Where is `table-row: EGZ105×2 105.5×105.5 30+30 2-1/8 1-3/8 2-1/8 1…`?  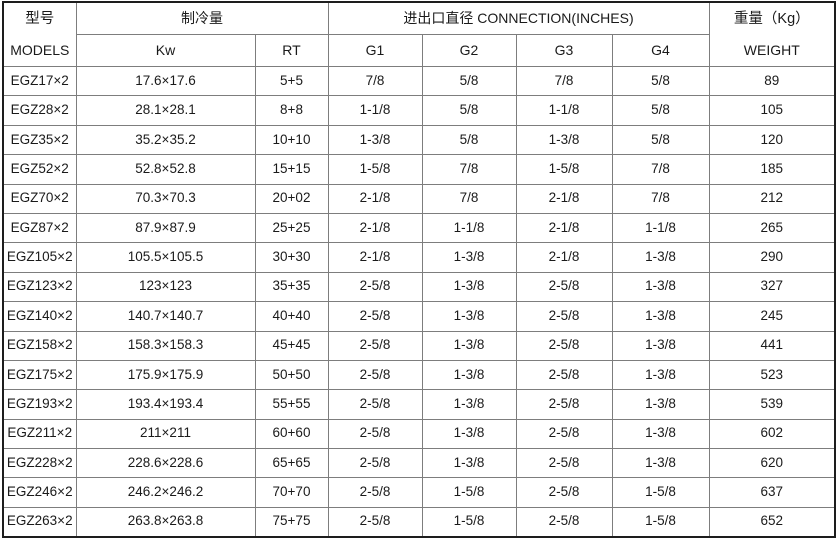
table-row: EGZ105×2 105.5×105.5 30+30 2-1/8 1-3/8 2-1/8 1… is located at coordinates (419, 257).